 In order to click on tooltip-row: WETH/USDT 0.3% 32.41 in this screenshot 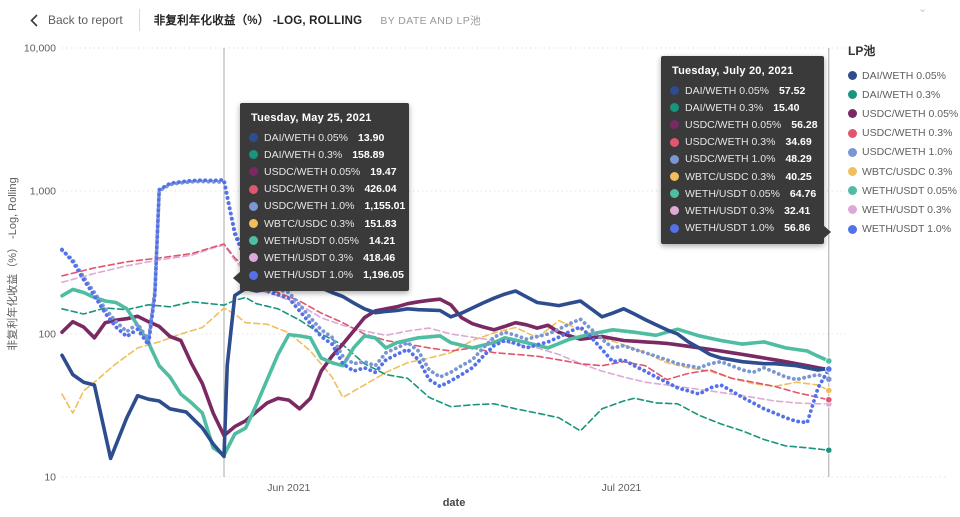, I will do `click(742, 210)`.